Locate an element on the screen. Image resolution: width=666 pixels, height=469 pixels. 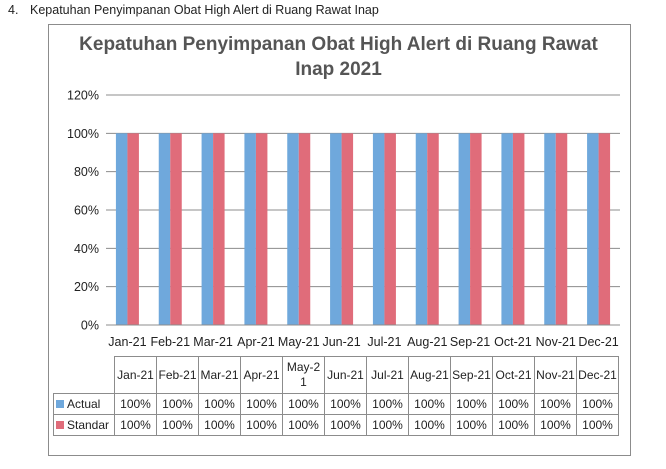
data-table-header-cell: Jan-21 is located at coordinates (135, 375).